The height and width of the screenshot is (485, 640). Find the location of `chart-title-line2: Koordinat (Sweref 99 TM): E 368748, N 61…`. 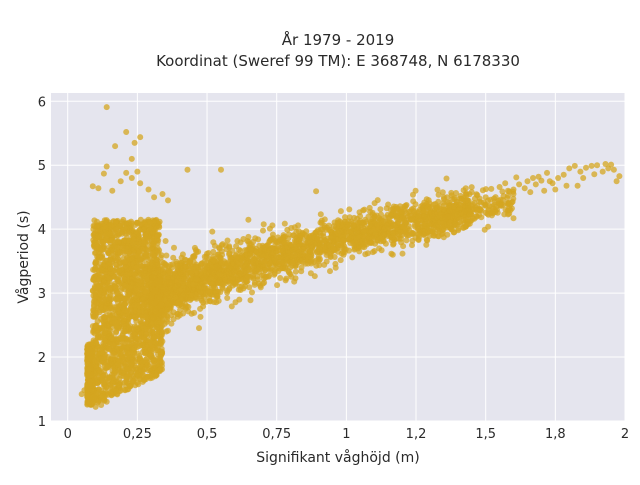

chart-title-line2: Koordinat (Sweref 99 TM): E 368748, N 61… is located at coordinates (338, 61).